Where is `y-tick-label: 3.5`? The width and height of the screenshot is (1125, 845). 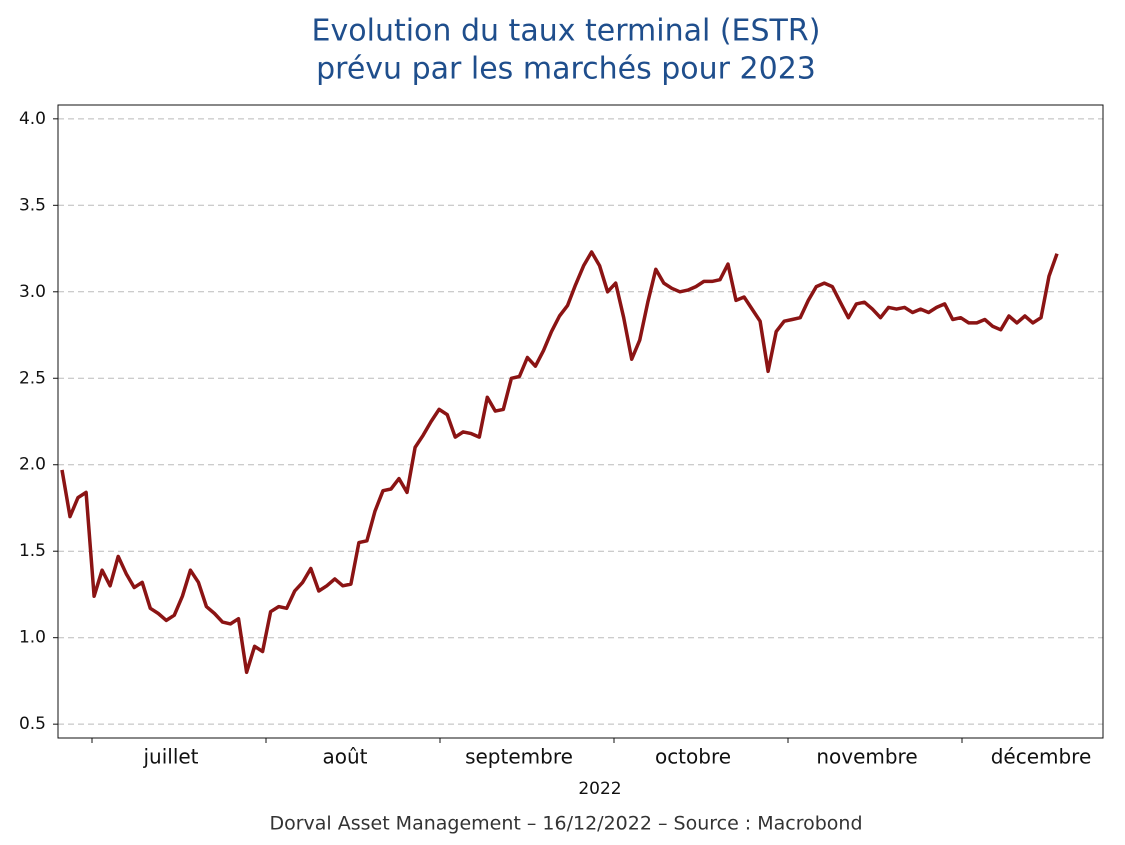
y-tick-label: 3.5 is located at coordinates (32, 205).